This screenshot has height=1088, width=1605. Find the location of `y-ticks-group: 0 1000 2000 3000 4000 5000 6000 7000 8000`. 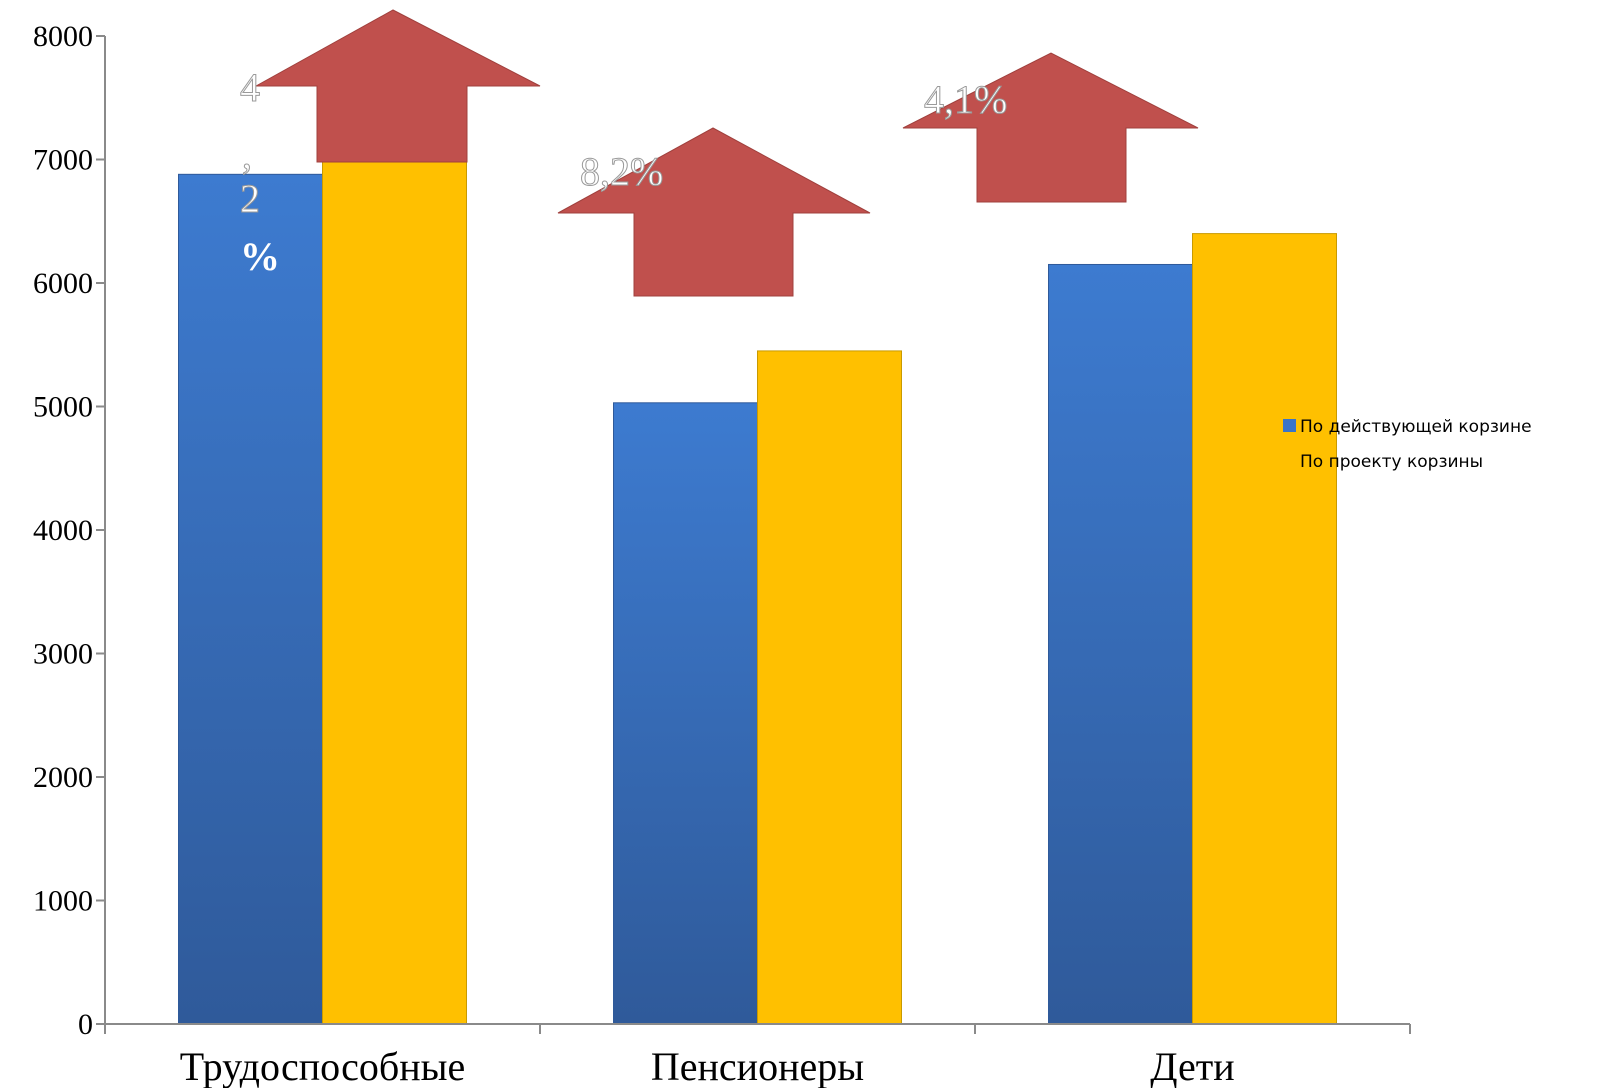

y-ticks-group: 0 1000 2000 3000 4000 5000 6000 7000 8000 is located at coordinates (69, 530).